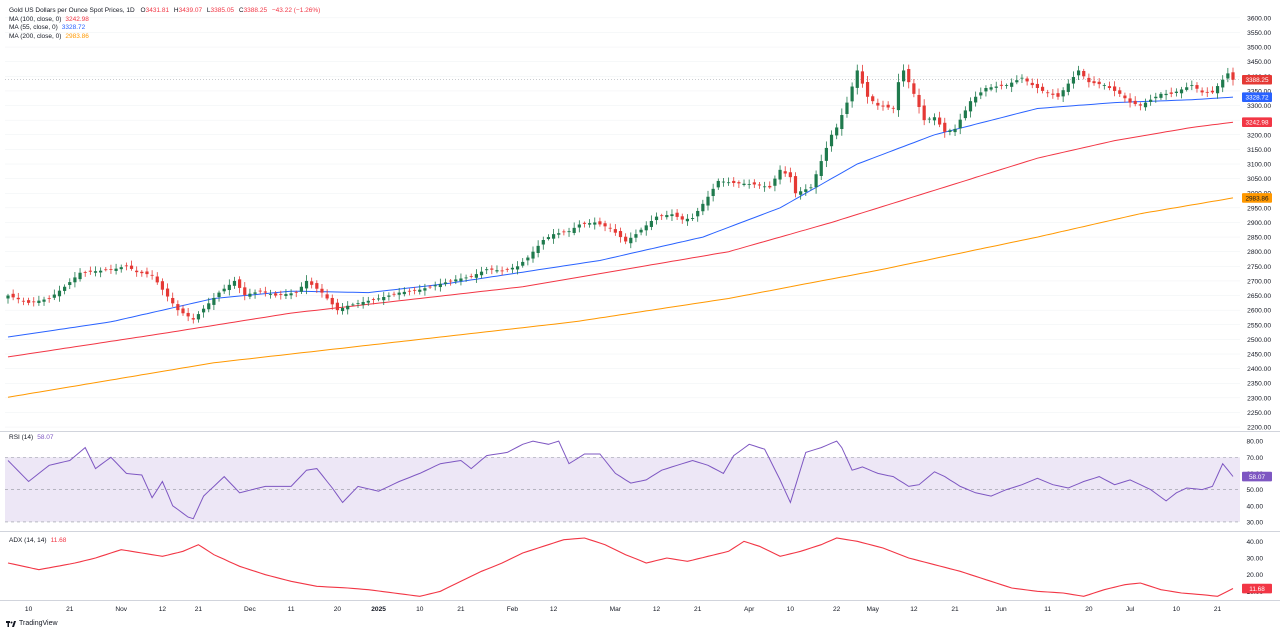  What do you see at coordinates (32, 623) in the screenshot?
I see `tradingview-logo: TradingView` at bounding box center [32, 623].